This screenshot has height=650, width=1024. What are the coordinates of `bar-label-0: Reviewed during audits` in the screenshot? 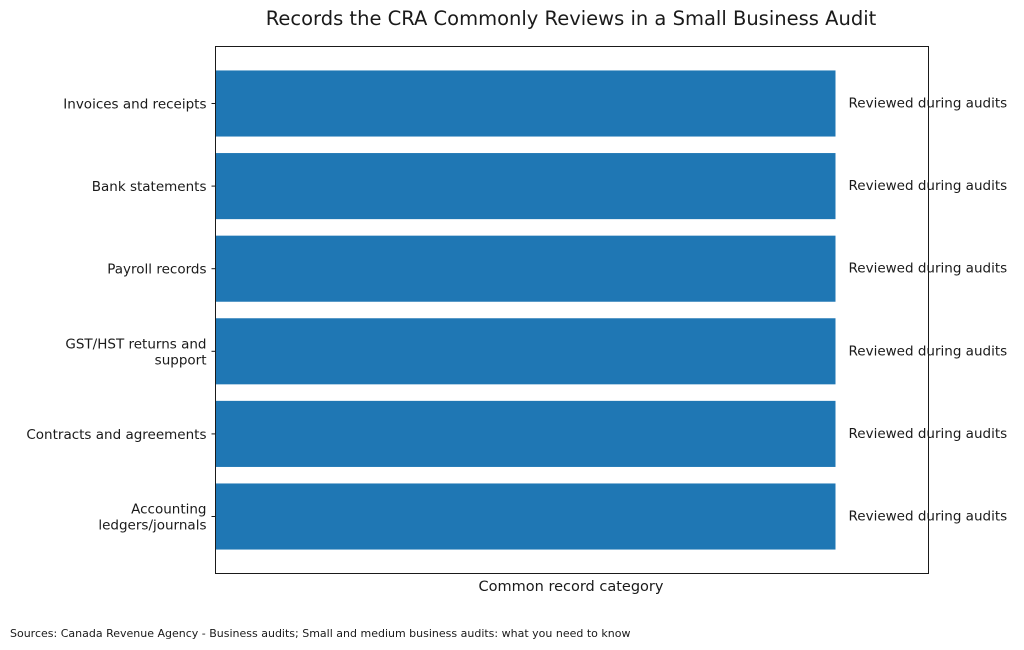 It's located at (928, 103).